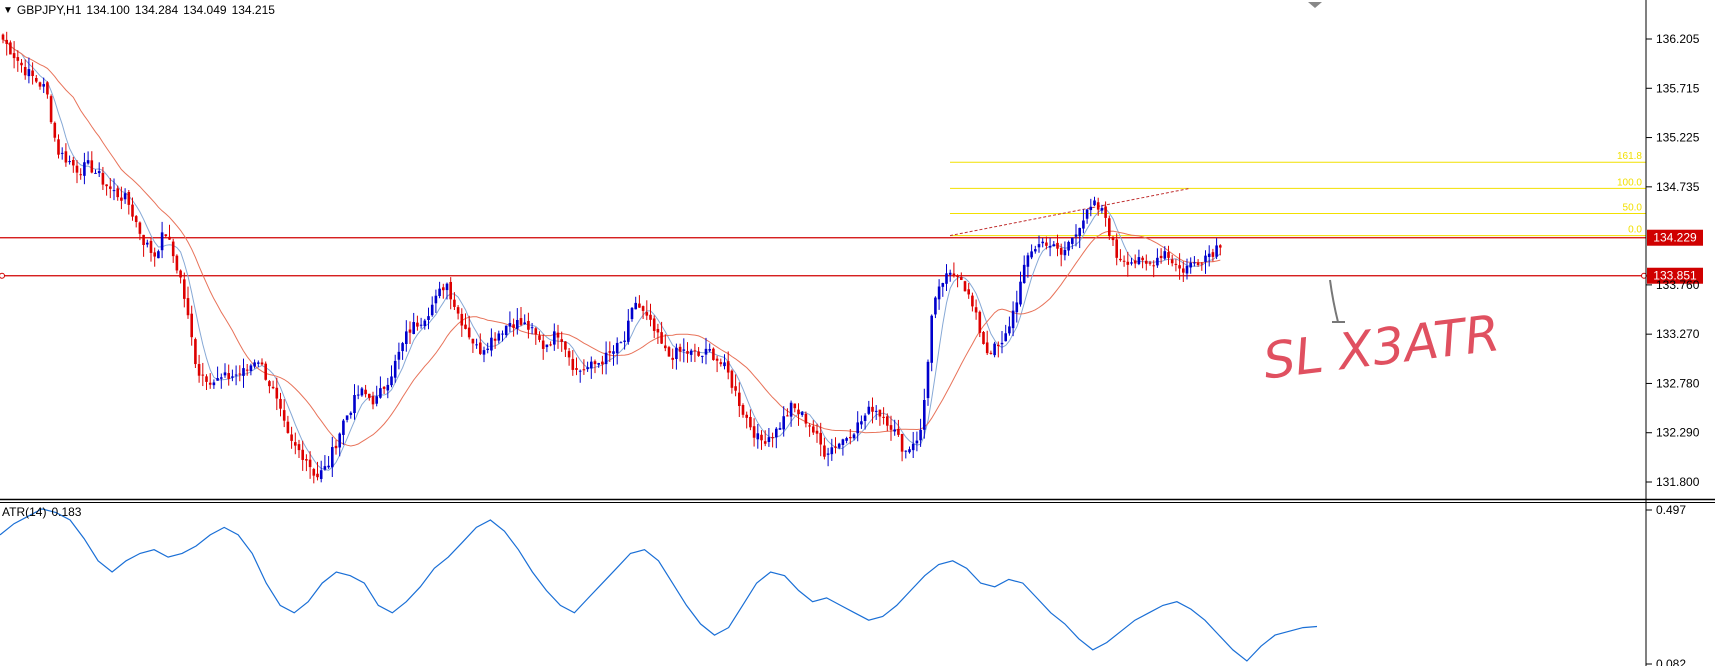 The image size is (1715, 666). Describe the element at coordinates (2, 275) in the screenshot. I see `level-handle` at that location.